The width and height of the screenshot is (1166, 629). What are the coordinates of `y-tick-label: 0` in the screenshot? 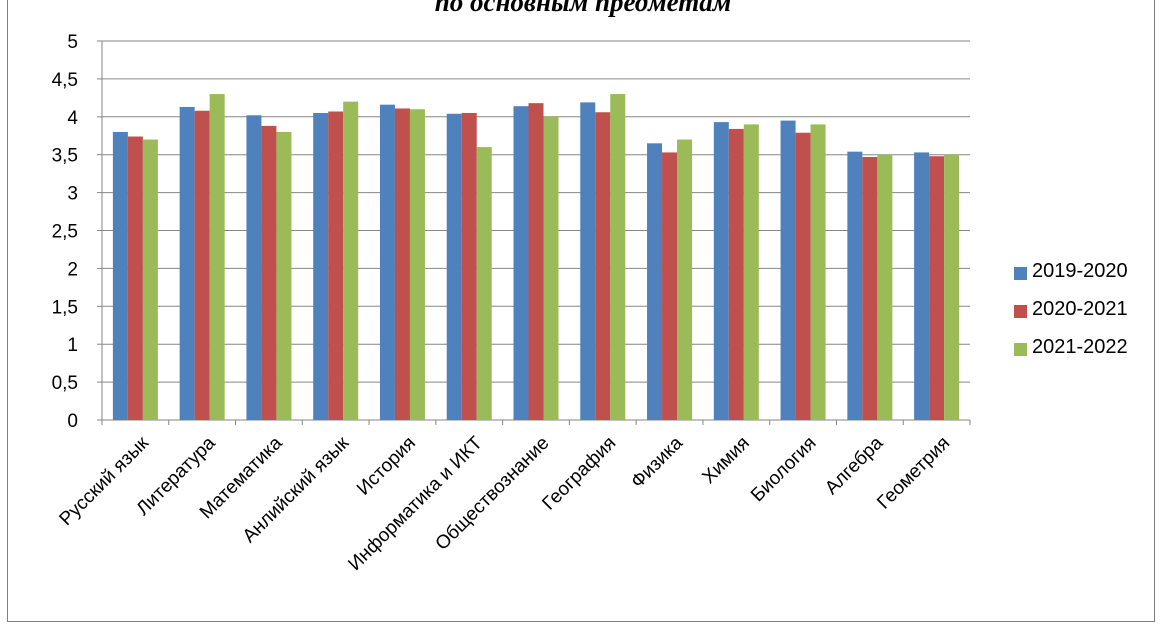 It's located at (72, 421).